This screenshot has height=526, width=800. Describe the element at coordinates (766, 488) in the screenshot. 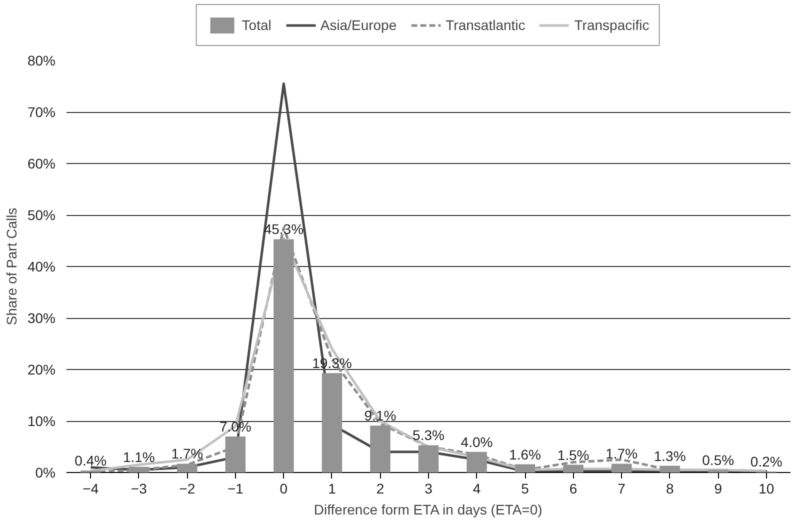

I see `x-tick-label: 10` at that location.